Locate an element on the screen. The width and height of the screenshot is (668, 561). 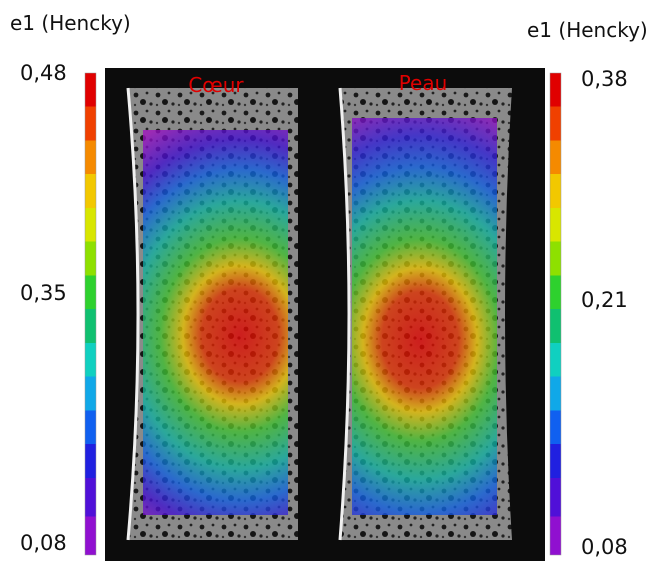
panel-label: Peau is located at coordinates (423, 83).